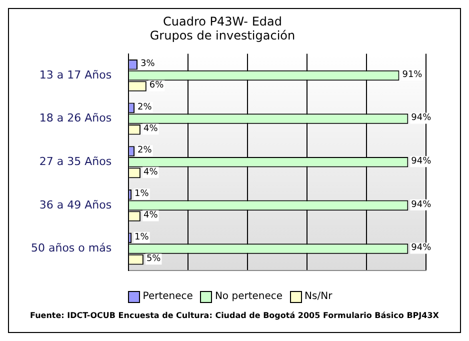 This screenshot has height=341, width=469. I want to click on y-tick-label: 27 a 35 Años, so click(75, 161).